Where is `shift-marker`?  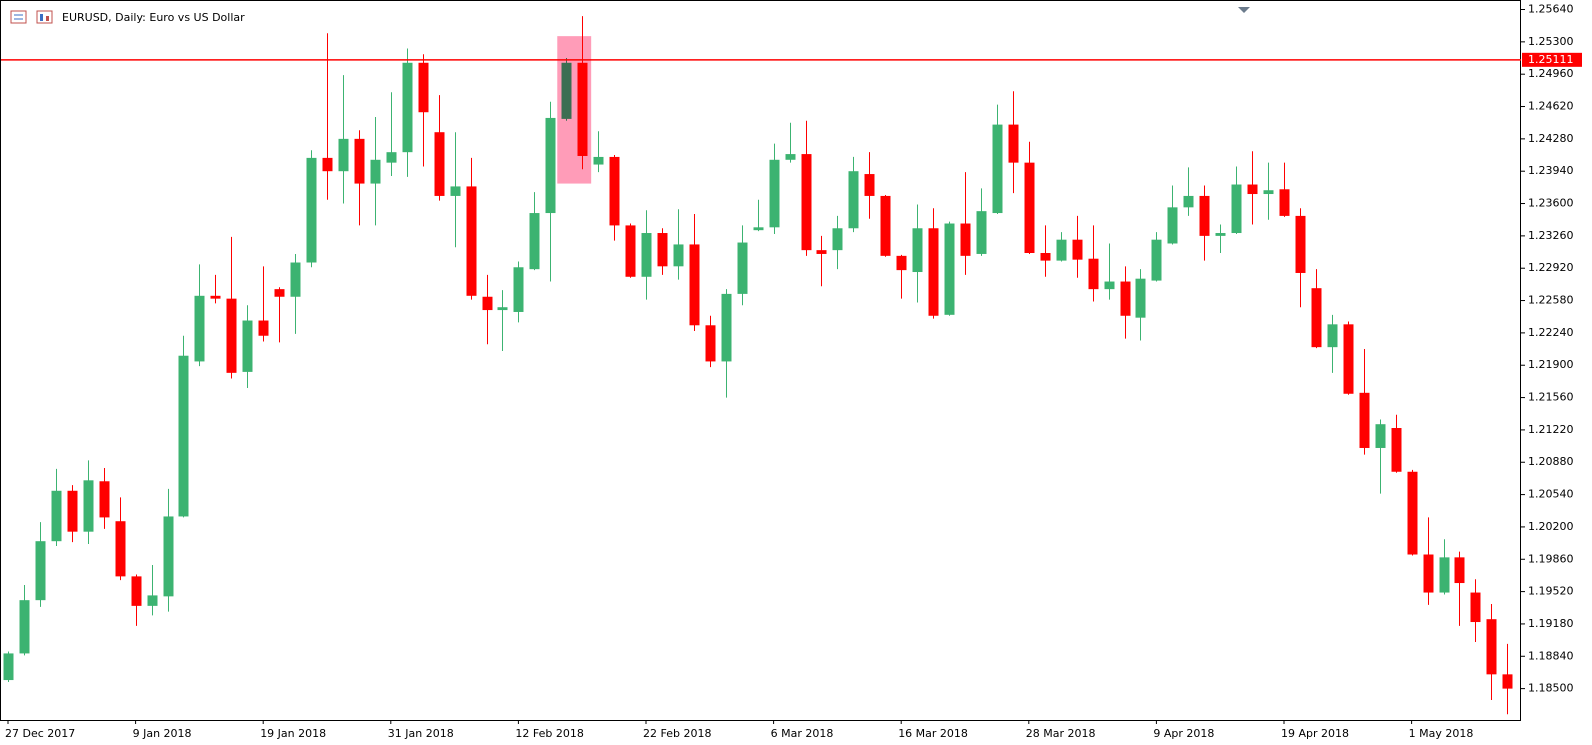 shift-marker is located at coordinates (1244, 10).